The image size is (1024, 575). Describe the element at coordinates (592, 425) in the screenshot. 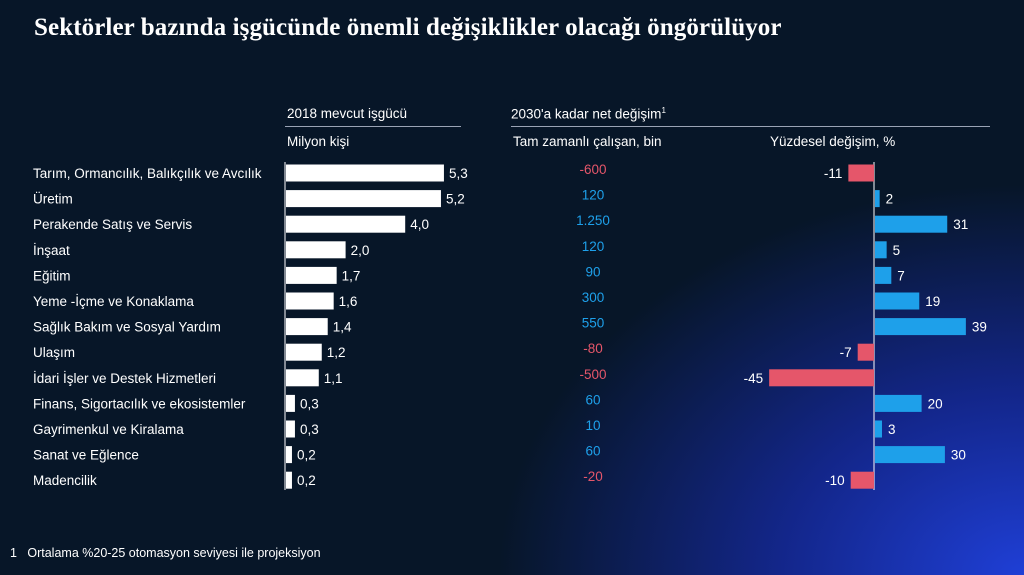

I see `fte-change-value: 10` at that location.